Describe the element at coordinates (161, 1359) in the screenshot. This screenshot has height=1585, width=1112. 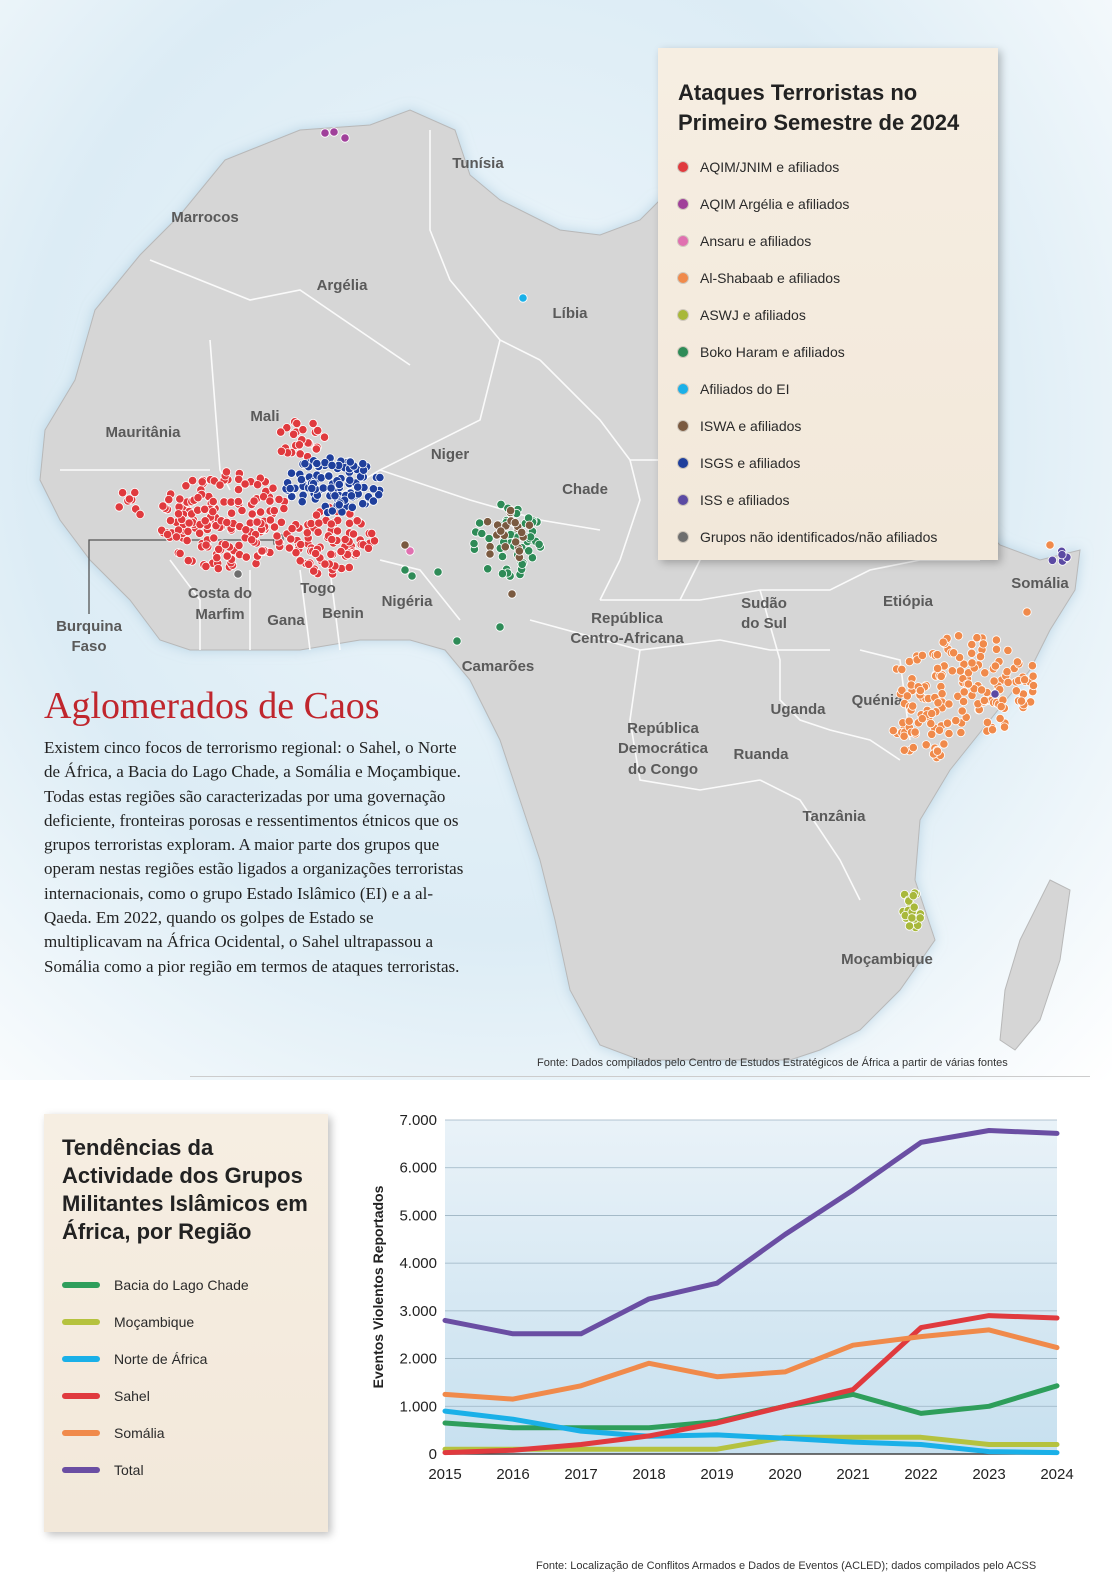
I see `trend-legend-label: Norte de África` at that location.